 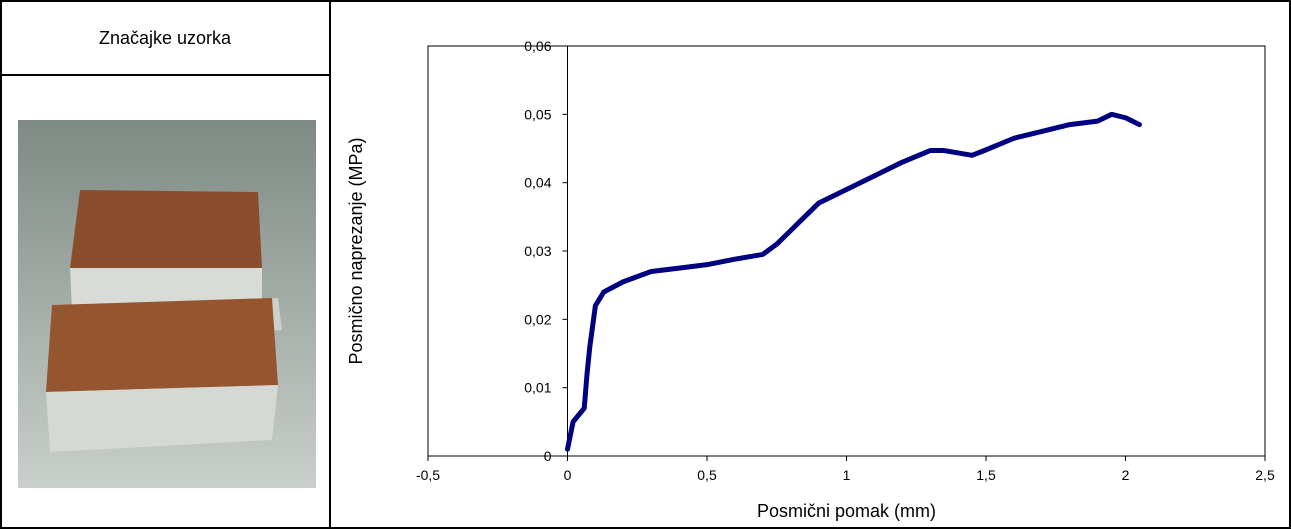 What do you see at coordinates (1265, 475) in the screenshot?
I see `x-tick-label: 2,5` at bounding box center [1265, 475].